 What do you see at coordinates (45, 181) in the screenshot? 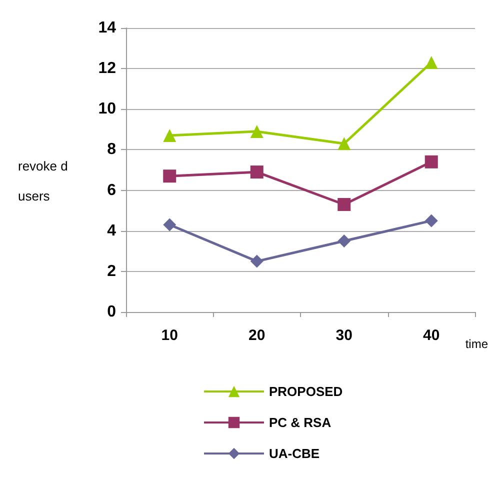
I see `y-axis-title: revoke d users` at bounding box center [45, 181].